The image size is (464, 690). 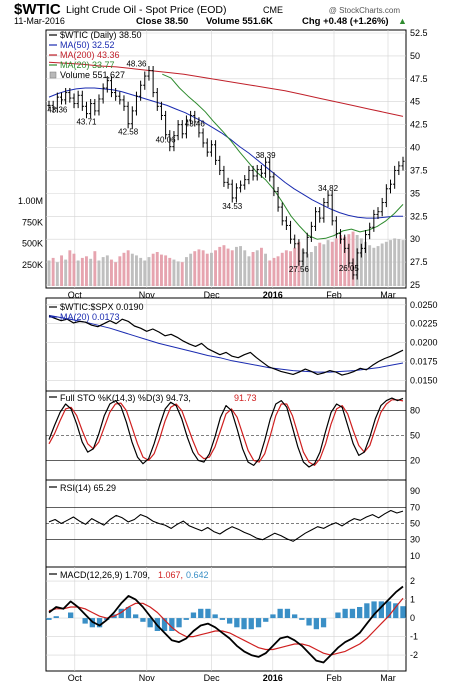 I want to click on price-y-tick-label: 47.5, so click(x=419, y=79).